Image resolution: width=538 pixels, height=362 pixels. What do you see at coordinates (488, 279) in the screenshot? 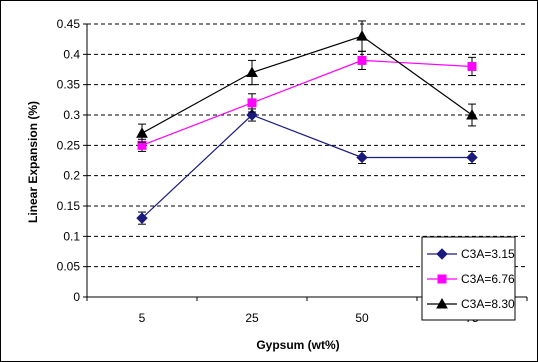
I see `legend-label: C3A=6.76` at bounding box center [488, 279].